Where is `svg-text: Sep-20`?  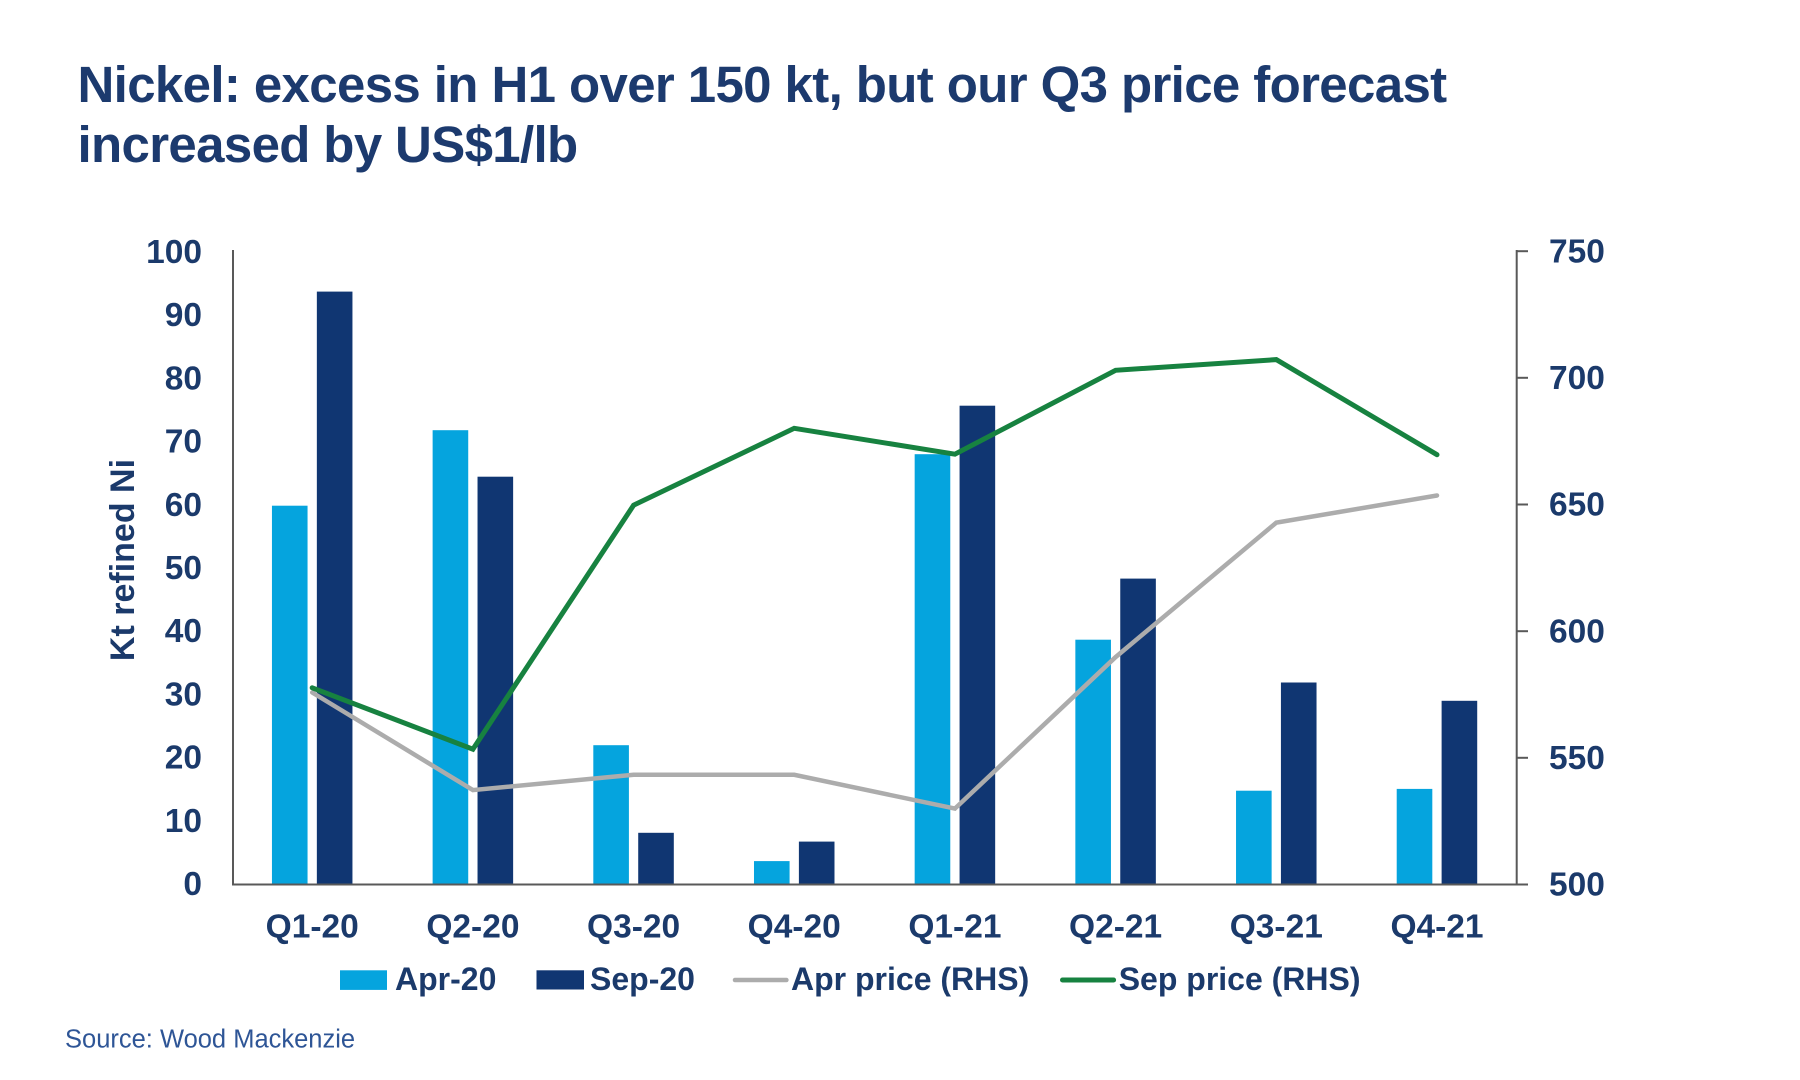
svg-text: Sep-20 is located at coordinates (642, 979).